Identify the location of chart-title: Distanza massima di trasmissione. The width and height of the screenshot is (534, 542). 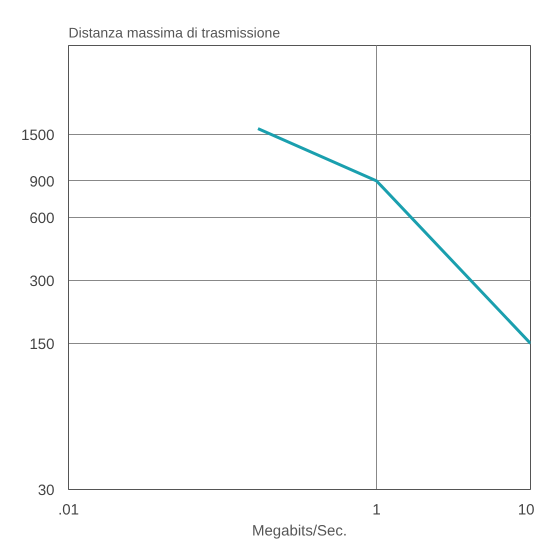
(174, 32).